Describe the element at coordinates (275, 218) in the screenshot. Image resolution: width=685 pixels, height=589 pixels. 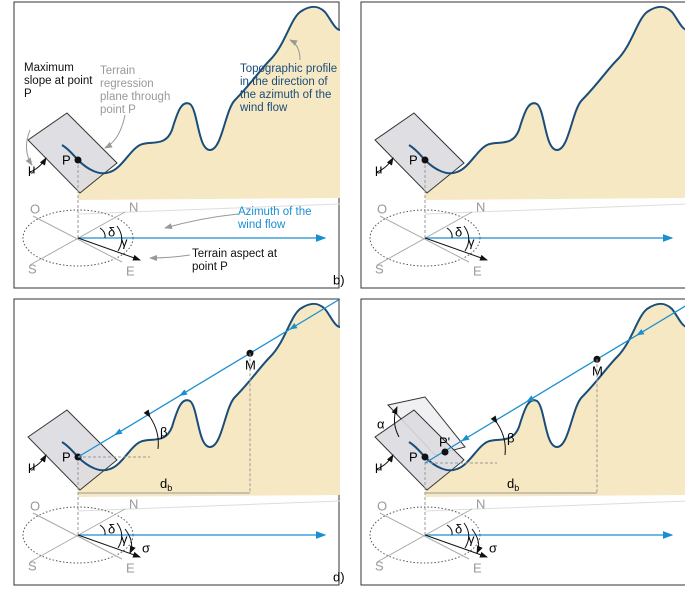
I see `note-azimuth: Azimuth of the wind flow` at that location.